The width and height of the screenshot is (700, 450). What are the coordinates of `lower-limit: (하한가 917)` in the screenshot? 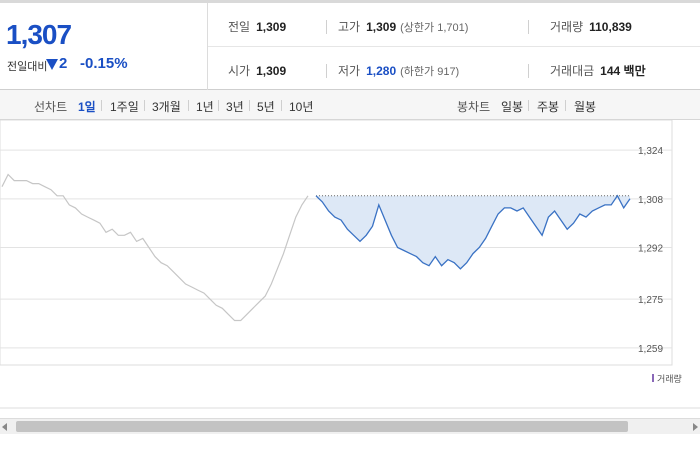 It's located at (430, 72).